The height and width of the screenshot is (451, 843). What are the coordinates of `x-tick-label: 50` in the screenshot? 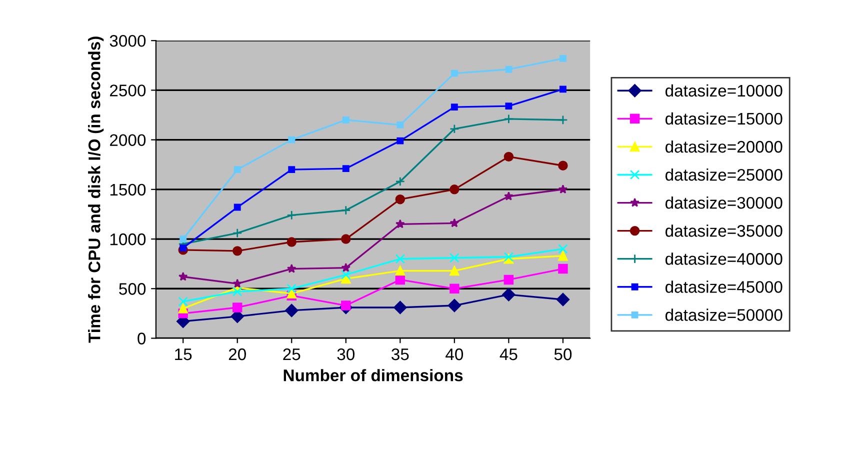 It's located at (563, 354).